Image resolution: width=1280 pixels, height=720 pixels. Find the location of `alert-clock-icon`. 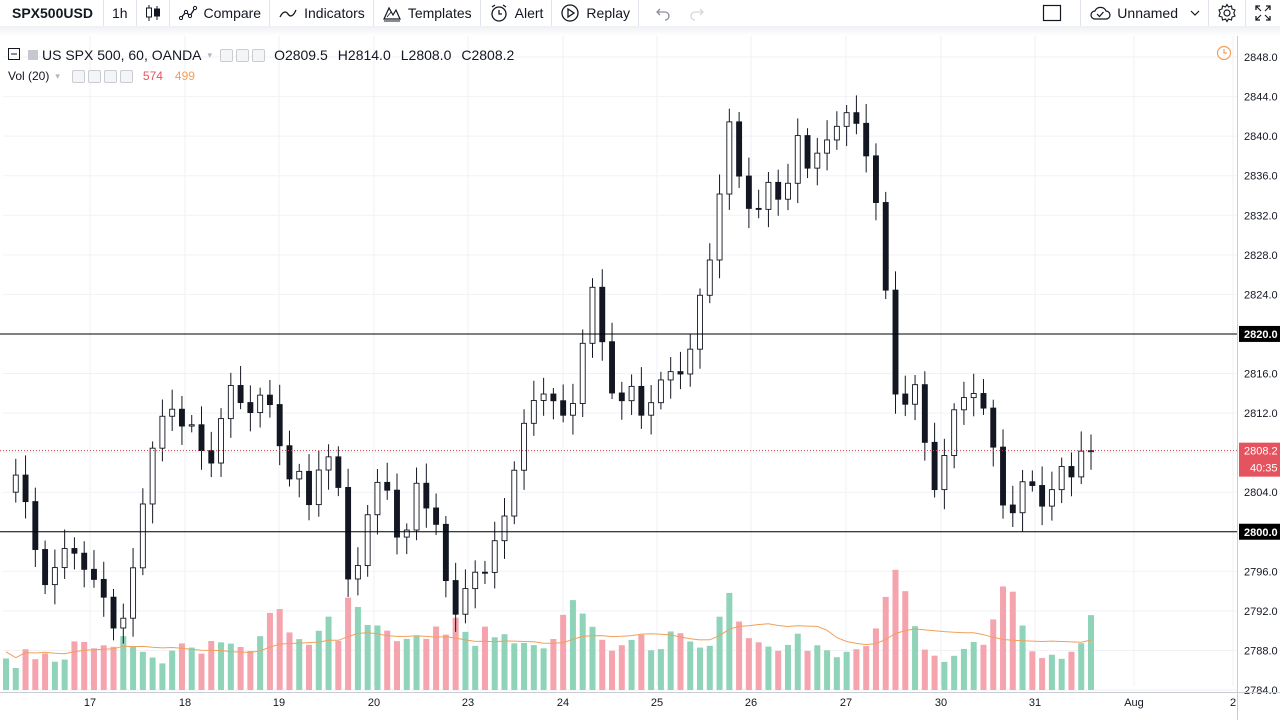

alert-clock-icon is located at coordinates (1224, 54).